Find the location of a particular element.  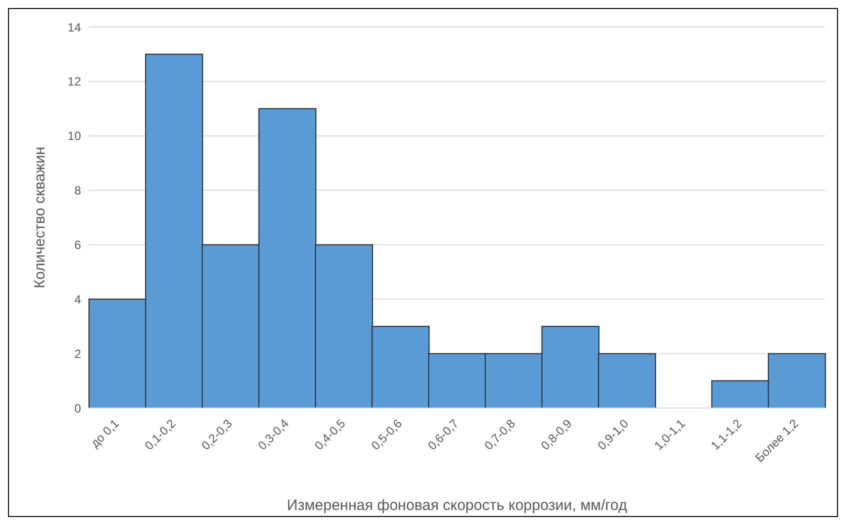

y-tick-label: 12 is located at coordinates (75, 81).